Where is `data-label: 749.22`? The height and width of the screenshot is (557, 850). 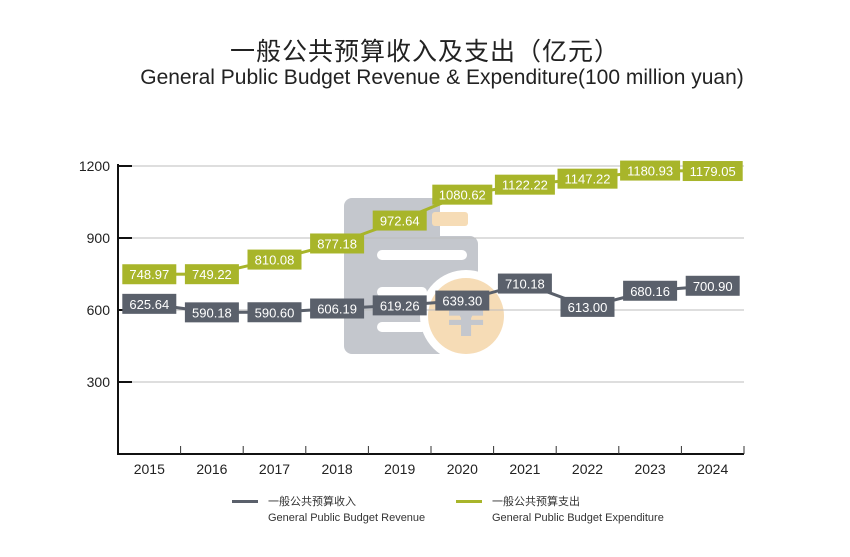 data-label: 749.22 is located at coordinates (212, 274).